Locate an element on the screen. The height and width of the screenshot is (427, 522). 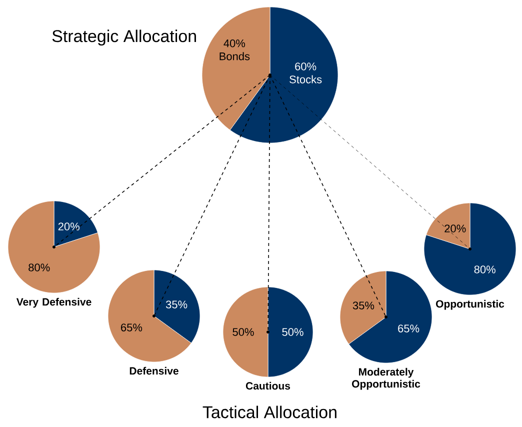
data-label: 40% is located at coordinates (235, 43).